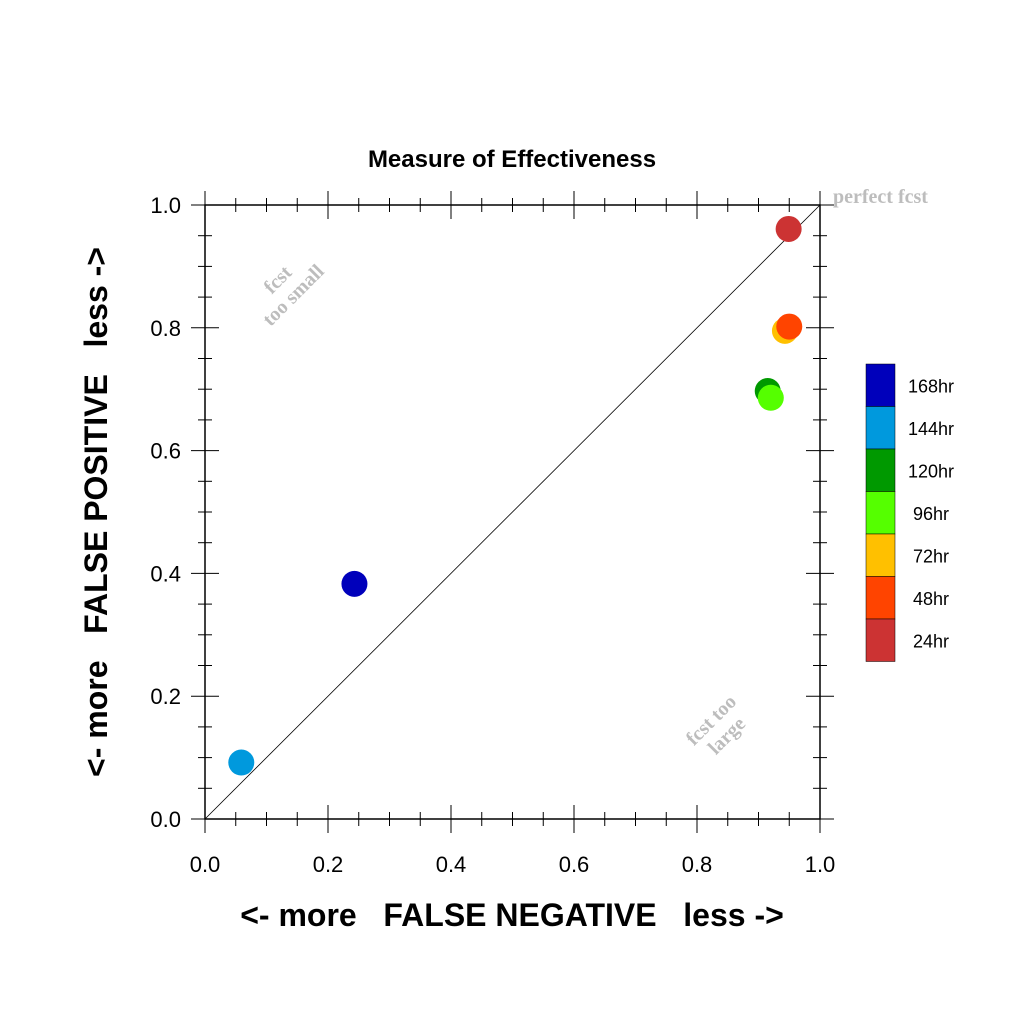  What do you see at coordinates (165, 451) in the screenshot?
I see `y-tick-label: 0.6` at bounding box center [165, 451].